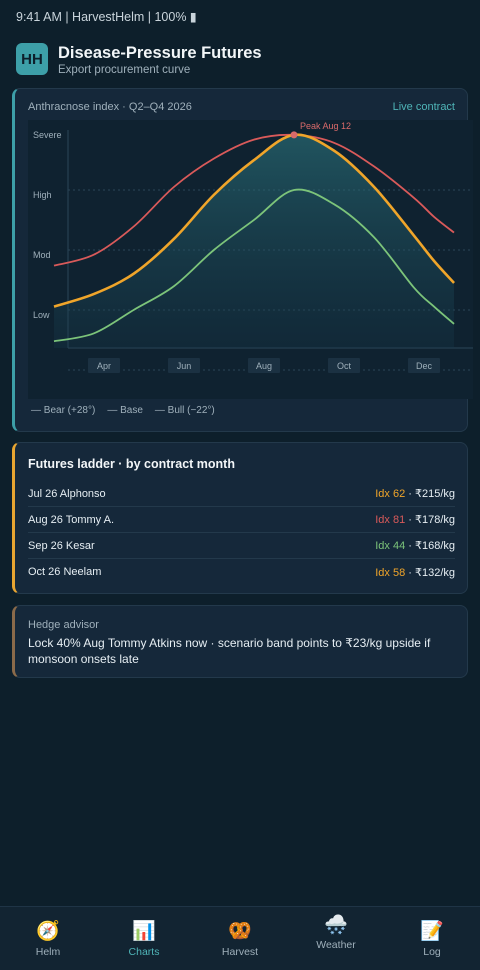 The image size is (480, 970). I want to click on ladder-row: Sep 26 Kesar Idx 44 · ₹168/kg, so click(241, 546).